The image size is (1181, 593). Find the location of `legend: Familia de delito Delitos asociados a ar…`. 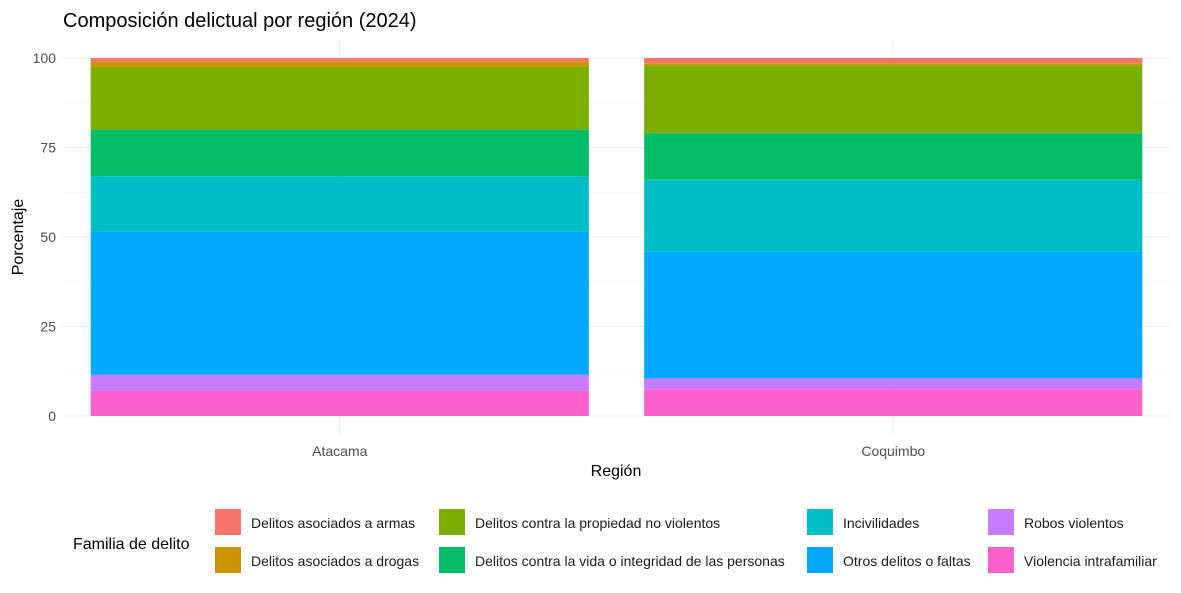

legend: Familia de delito Delitos asociados a ar… is located at coordinates (615, 541).